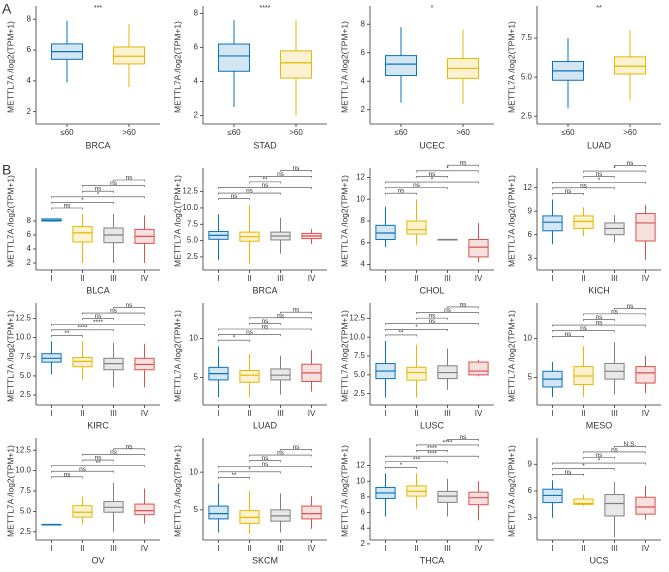 The width and height of the screenshot is (669, 572). What do you see at coordinates (7, 9) in the screenshot?
I see `panel-label: A` at bounding box center [7, 9].